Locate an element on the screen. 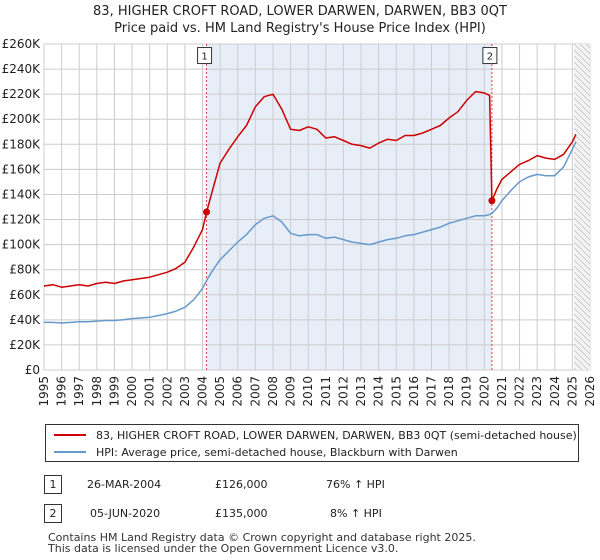 This screenshot has height=560, width=600. x-tick-label: 1997 is located at coordinates (79, 391).